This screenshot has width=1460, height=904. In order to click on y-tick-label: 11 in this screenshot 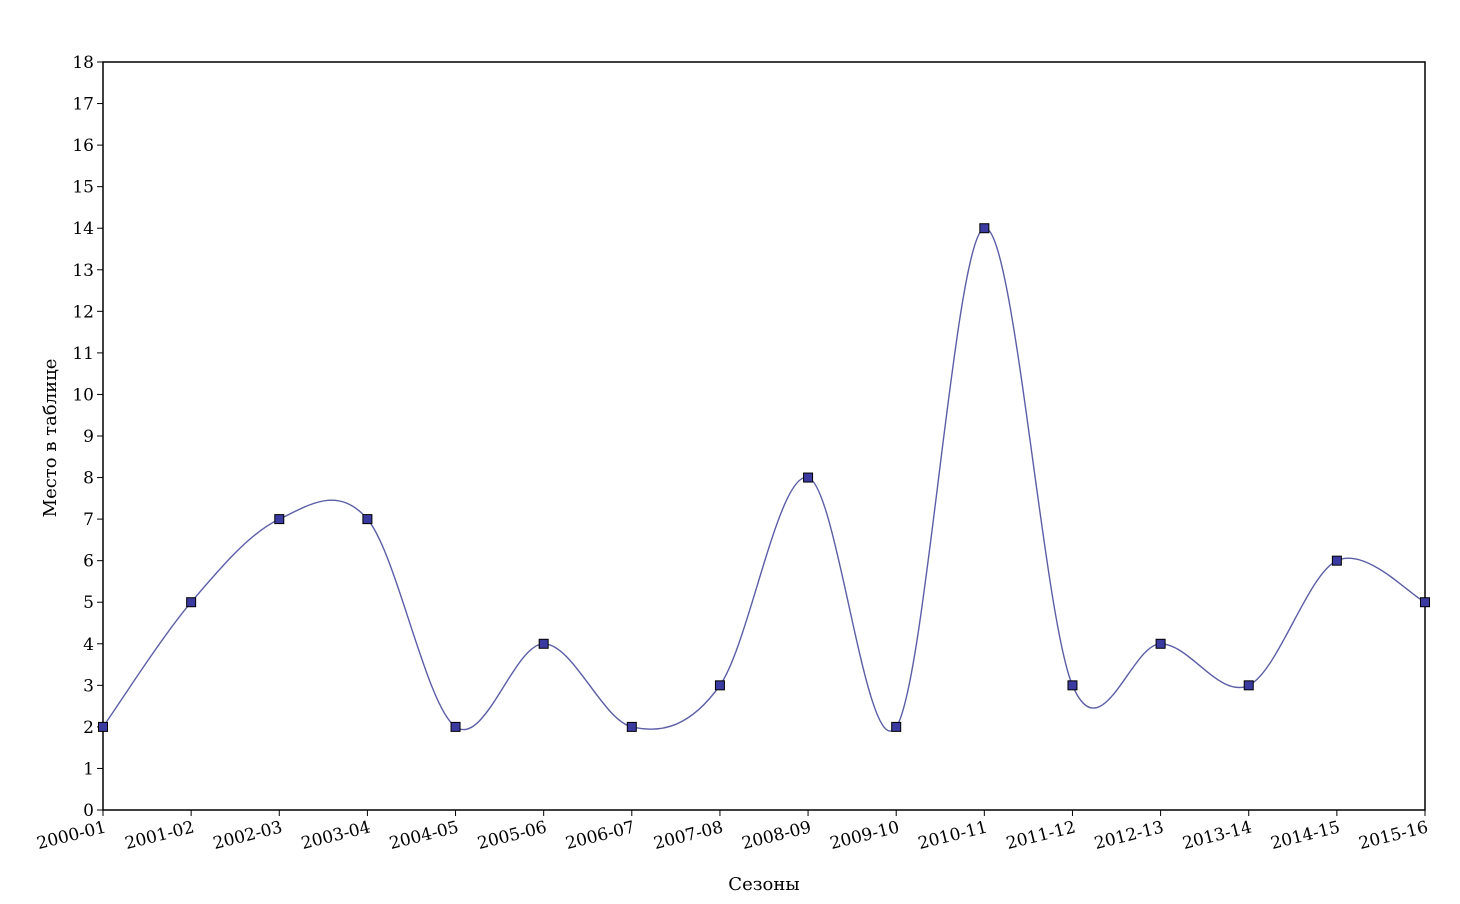, I will do `click(83, 354)`.